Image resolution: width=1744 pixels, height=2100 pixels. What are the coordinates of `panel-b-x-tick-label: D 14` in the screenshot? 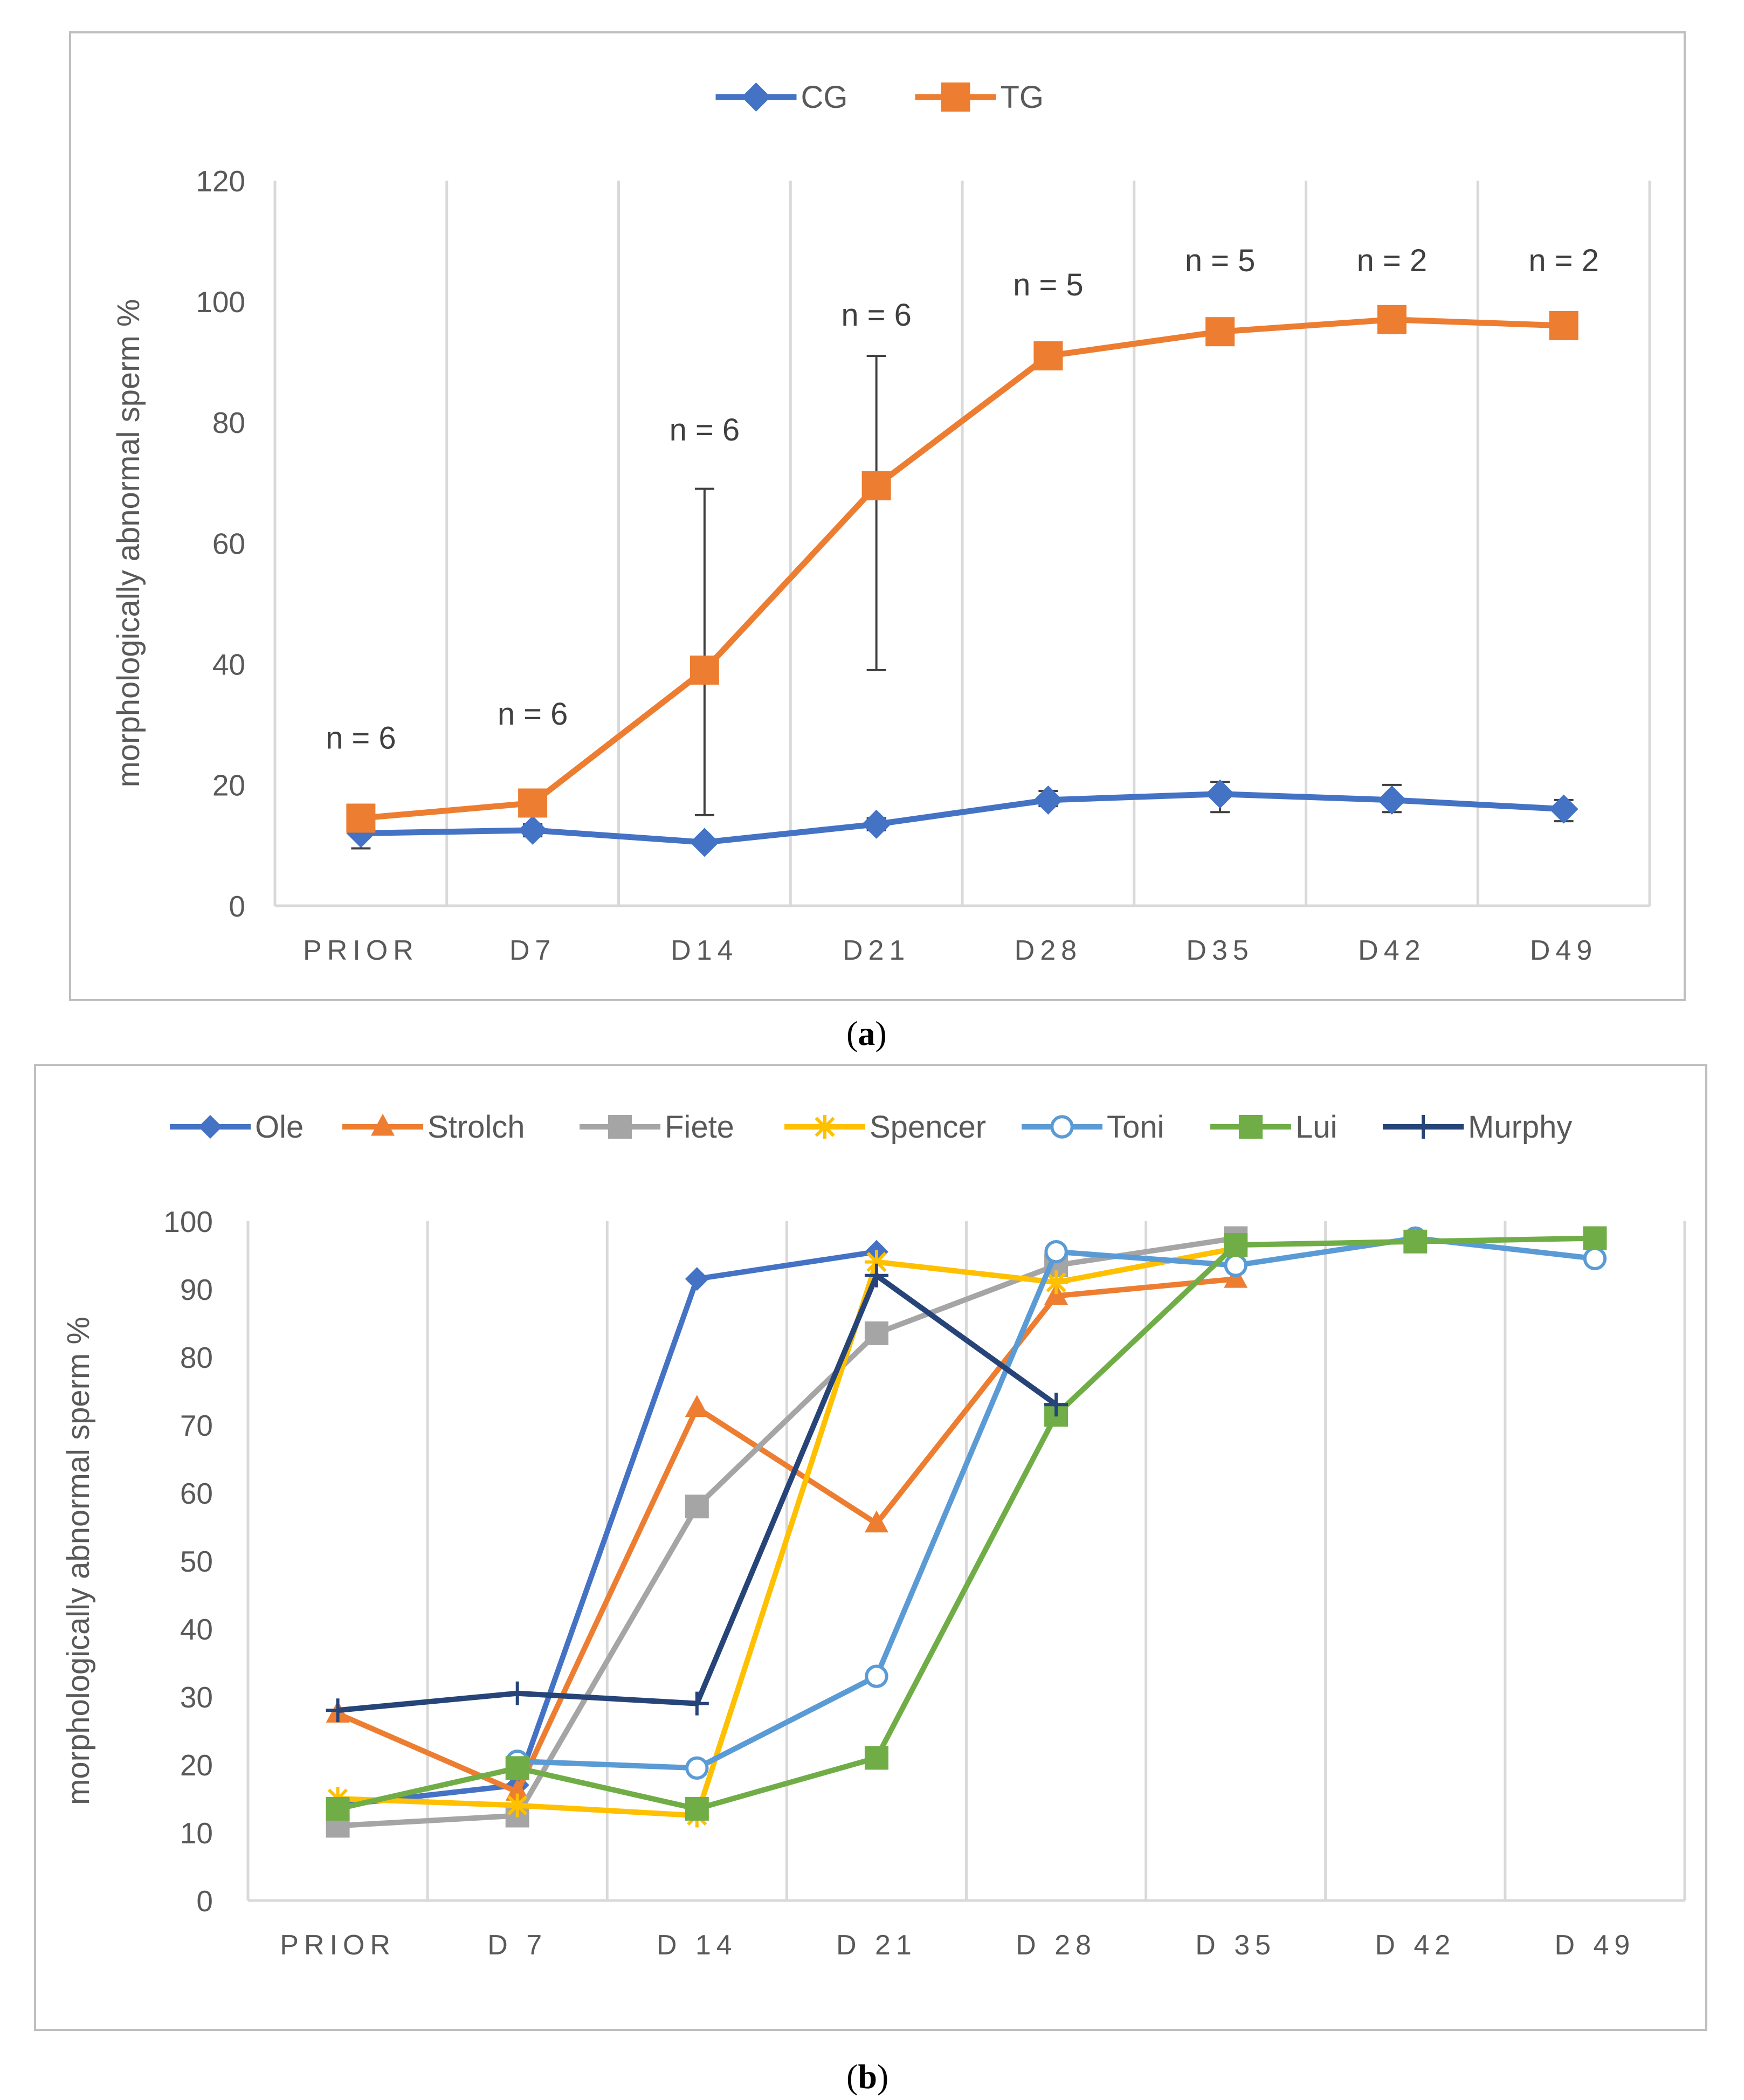 It's located at (697, 1945).